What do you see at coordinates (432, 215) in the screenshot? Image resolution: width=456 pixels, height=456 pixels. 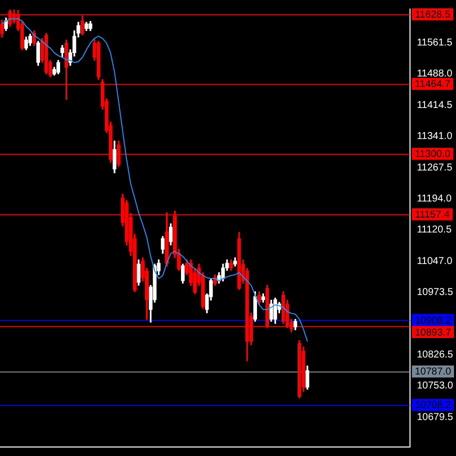 I see `ref-line-label: 11157.4` at bounding box center [432, 215].